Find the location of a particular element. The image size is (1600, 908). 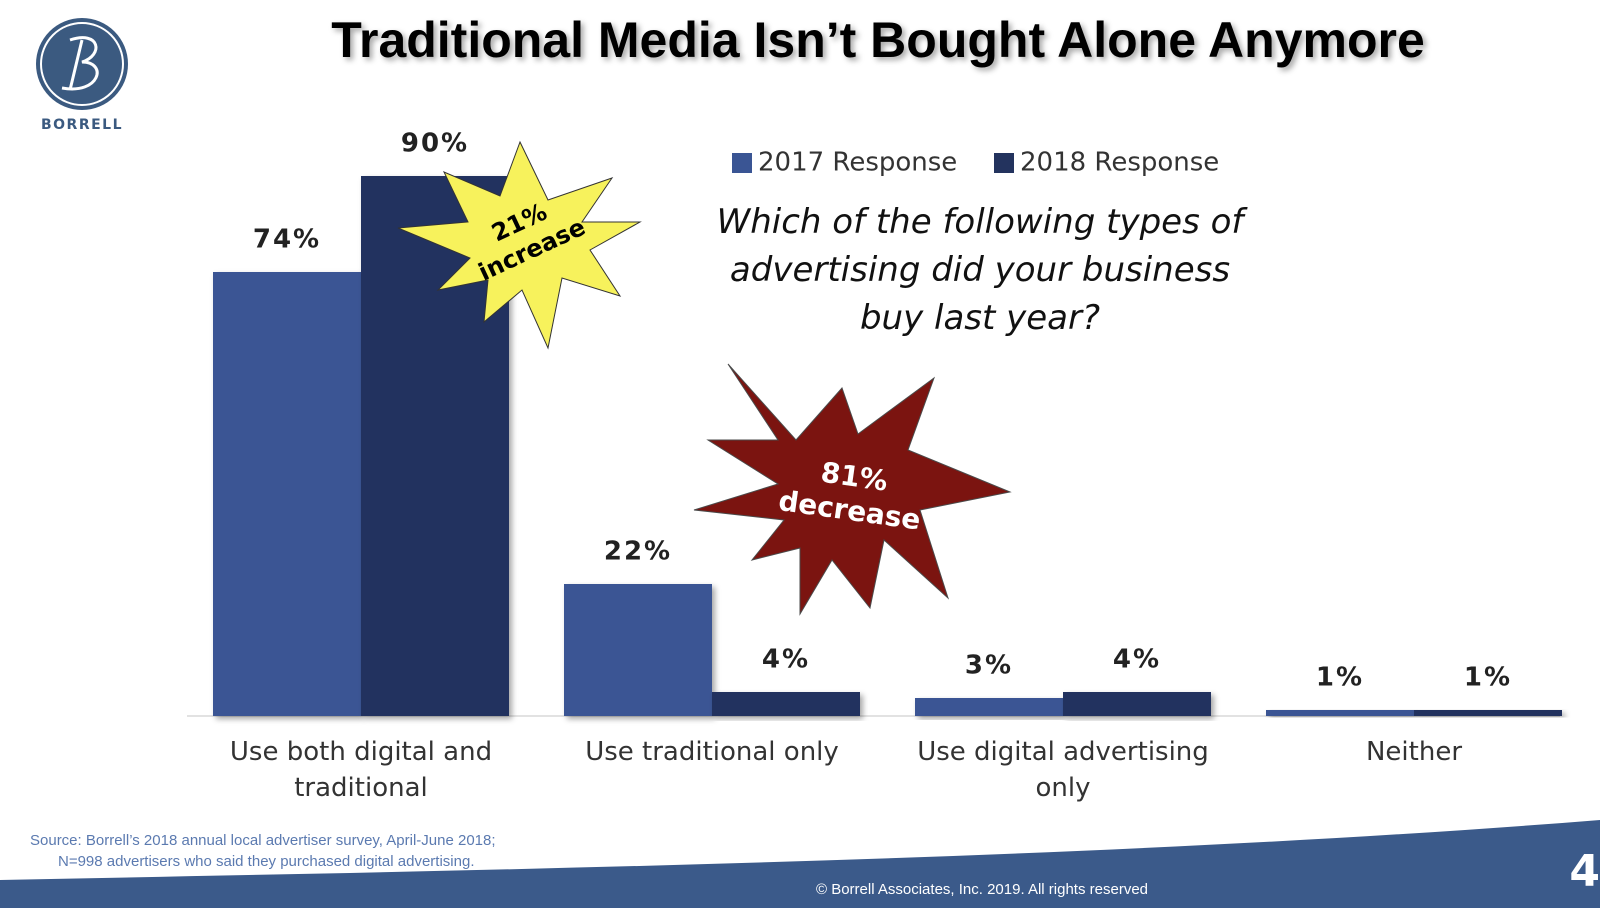

value-label: 74% is located at coordinates (287, 240).